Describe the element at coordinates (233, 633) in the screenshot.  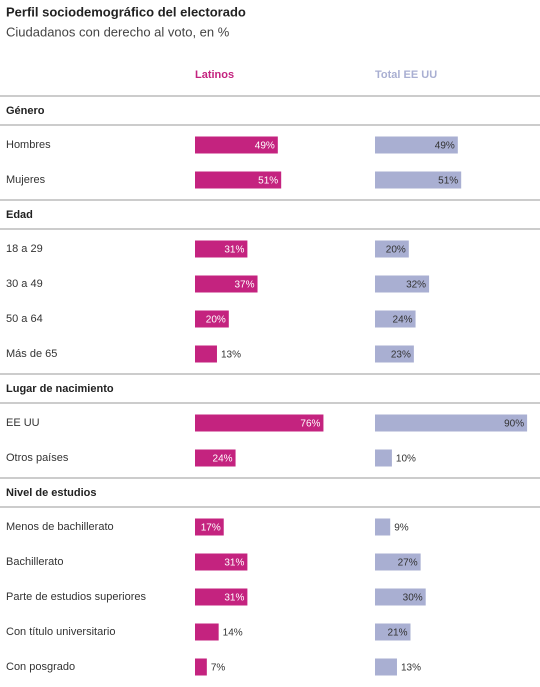
I see `value-label: 14%` at that location.